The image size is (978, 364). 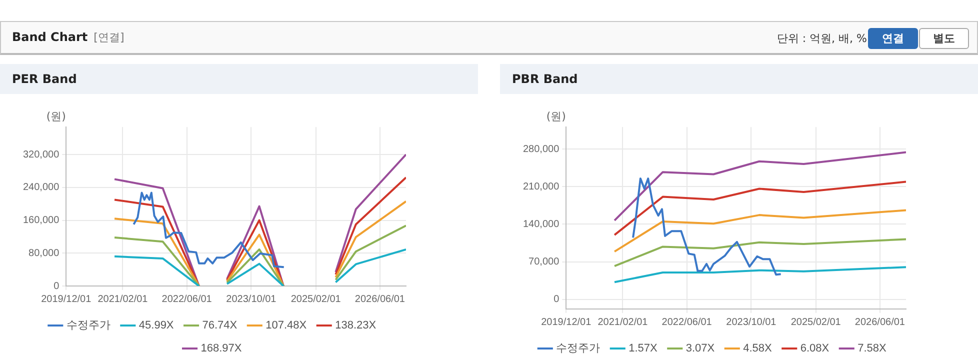 I want to click on y-tick-label: 140,000, so click(x=541, y=224).